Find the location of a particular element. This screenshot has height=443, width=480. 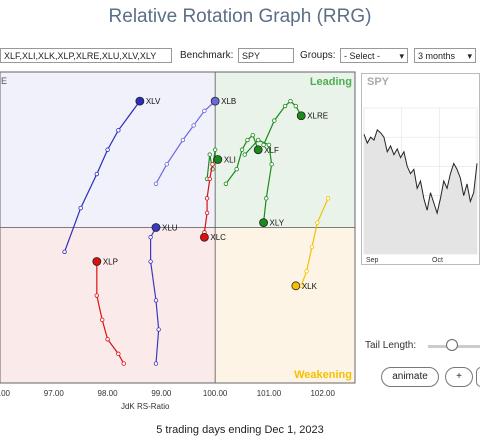

benchmark-price-panel: SPY Sep Oct is located at coordinates (420, 169).